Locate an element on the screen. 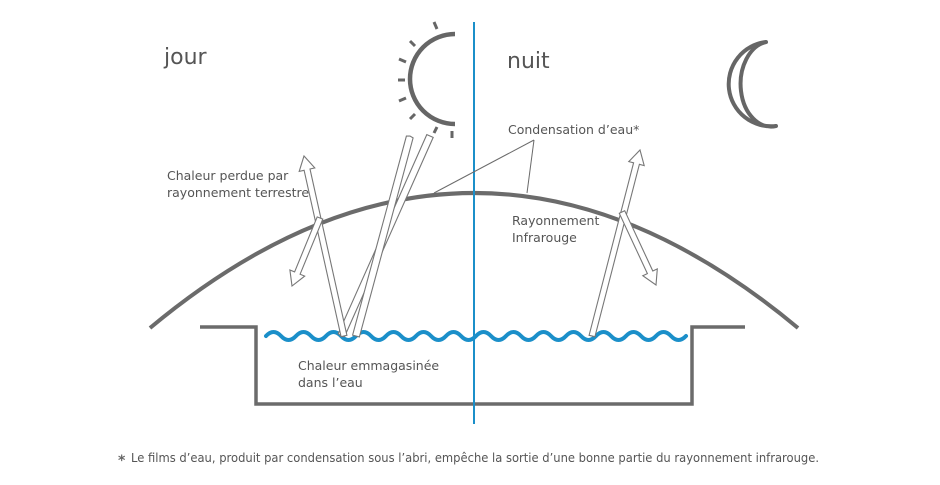  infrared-label: Rayonnement Infrarouge is located at coordinates (557, 229).